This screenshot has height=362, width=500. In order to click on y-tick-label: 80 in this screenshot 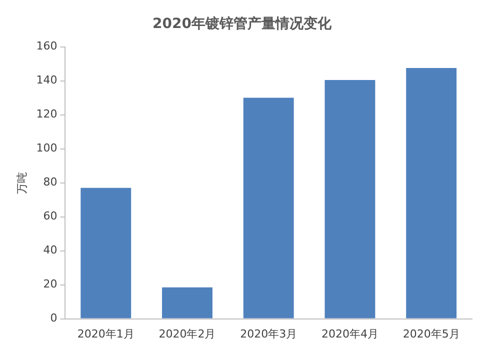, I will do `click(50, 182)`.